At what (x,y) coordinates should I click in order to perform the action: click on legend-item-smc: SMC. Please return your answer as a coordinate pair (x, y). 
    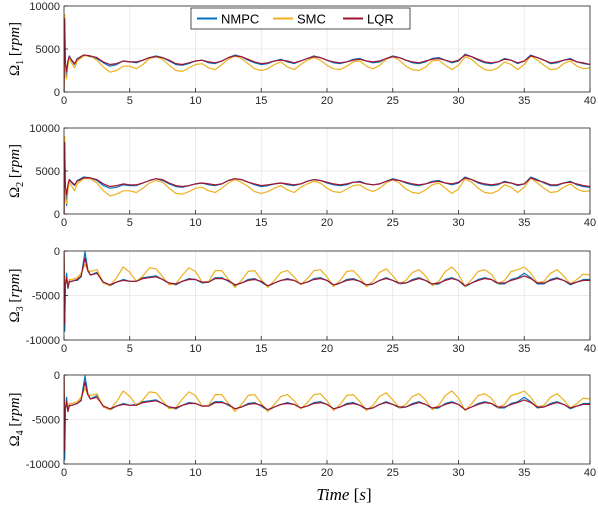
    Looking at the image, I should click on (299, 19).